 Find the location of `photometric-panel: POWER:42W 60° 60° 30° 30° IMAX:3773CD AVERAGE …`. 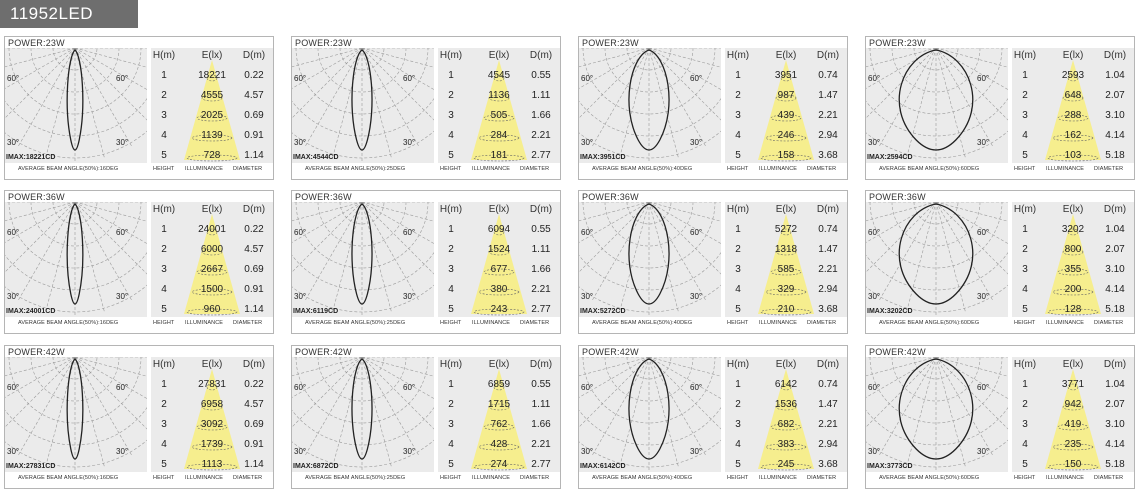

photometric-panel: POWER:42W 60° 60° 30° 30° IMAX:3773CD AVERAGE … is located at coordinates (1000, 417).